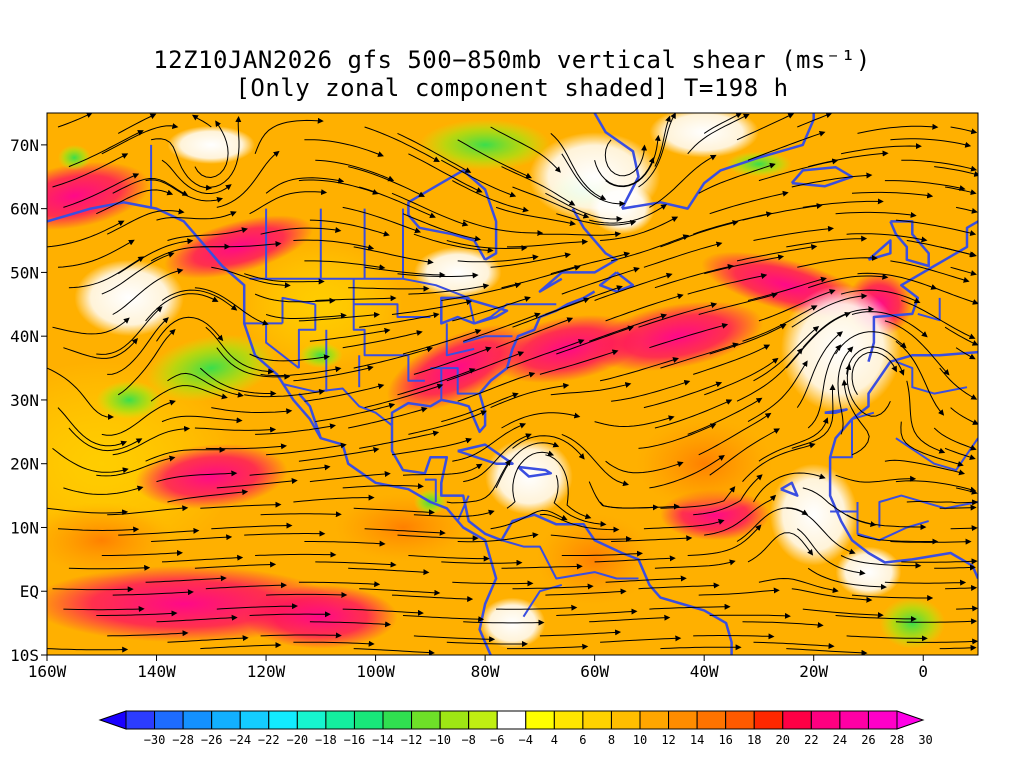 The image size is (1024, 768). I want to click on x-tick-label: 140W, so click(156, 671).